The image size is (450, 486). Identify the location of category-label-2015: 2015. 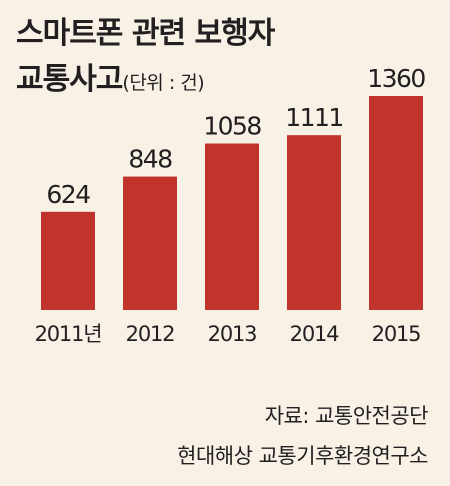
(396, 334).